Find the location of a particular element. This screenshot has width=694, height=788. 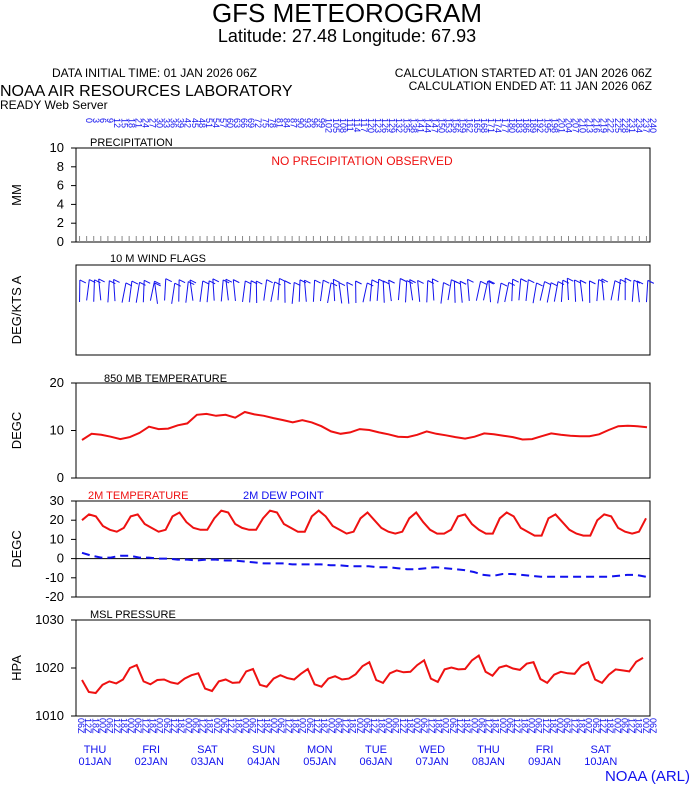

date-label: 01JAN is located at coordinates (94, 762).